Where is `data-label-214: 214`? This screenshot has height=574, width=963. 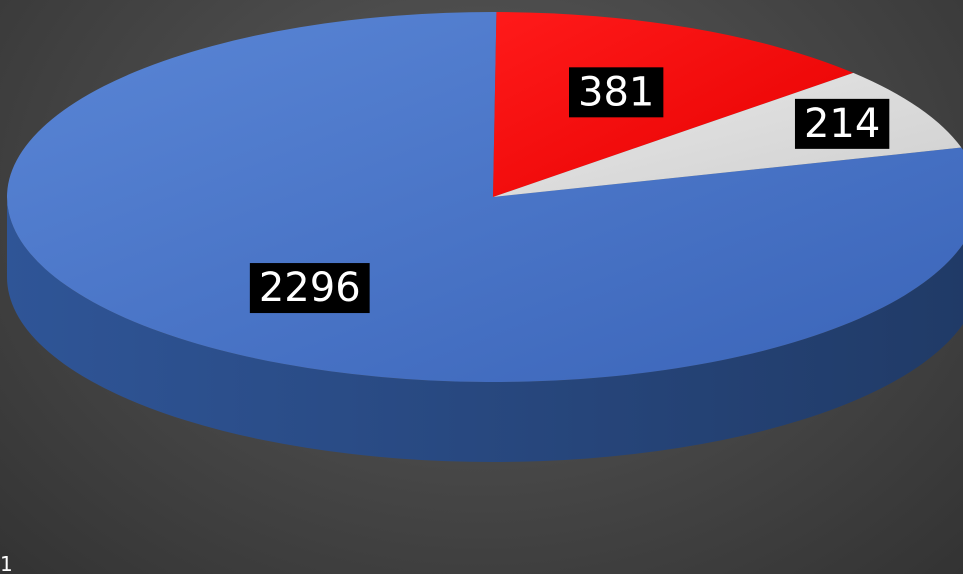 data-label-214: 214 is located at coordinates (842, 123).